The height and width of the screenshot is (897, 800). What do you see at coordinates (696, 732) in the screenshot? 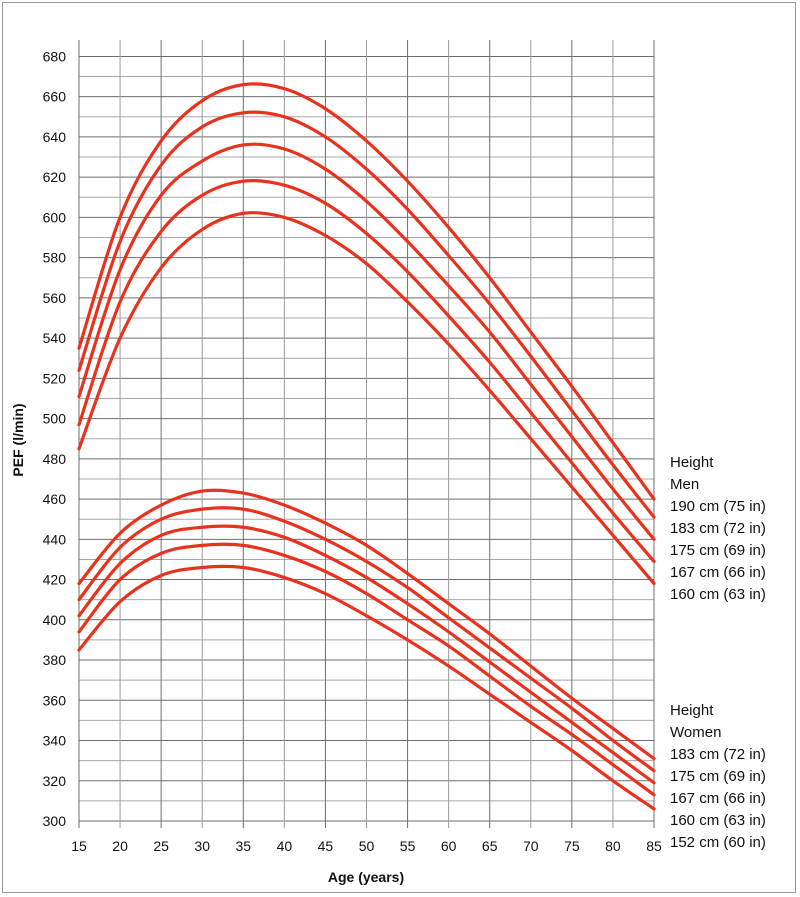
I see `legend-women-group: Women` at bounding box center [696, 732].